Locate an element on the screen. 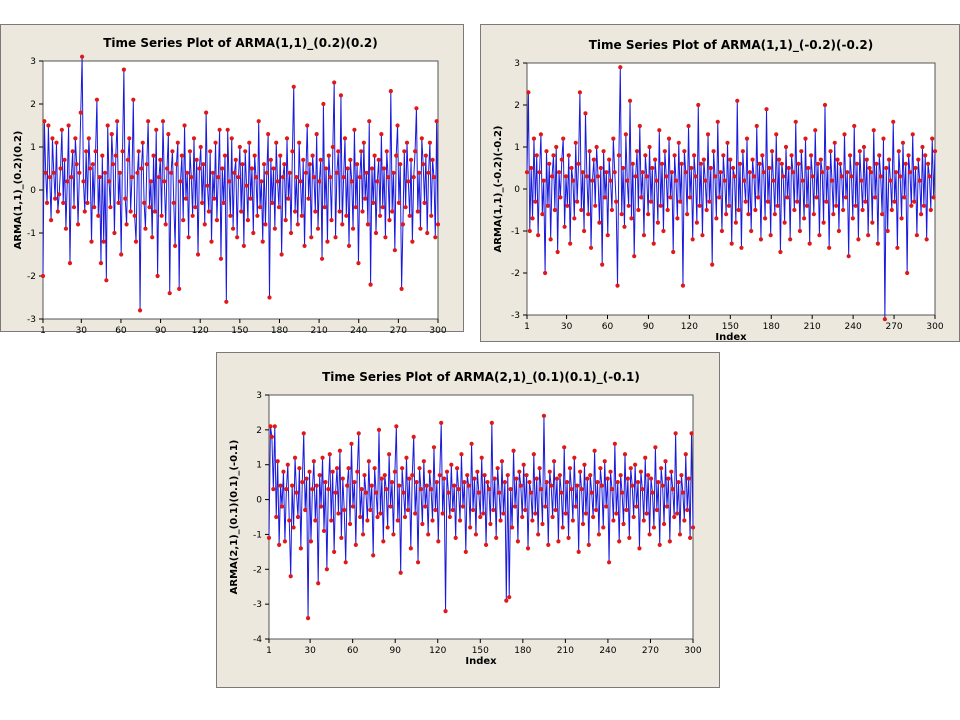 This screenshot has width=960, height=720. y-tick-label: -2 is located at coordinates (515, 274).